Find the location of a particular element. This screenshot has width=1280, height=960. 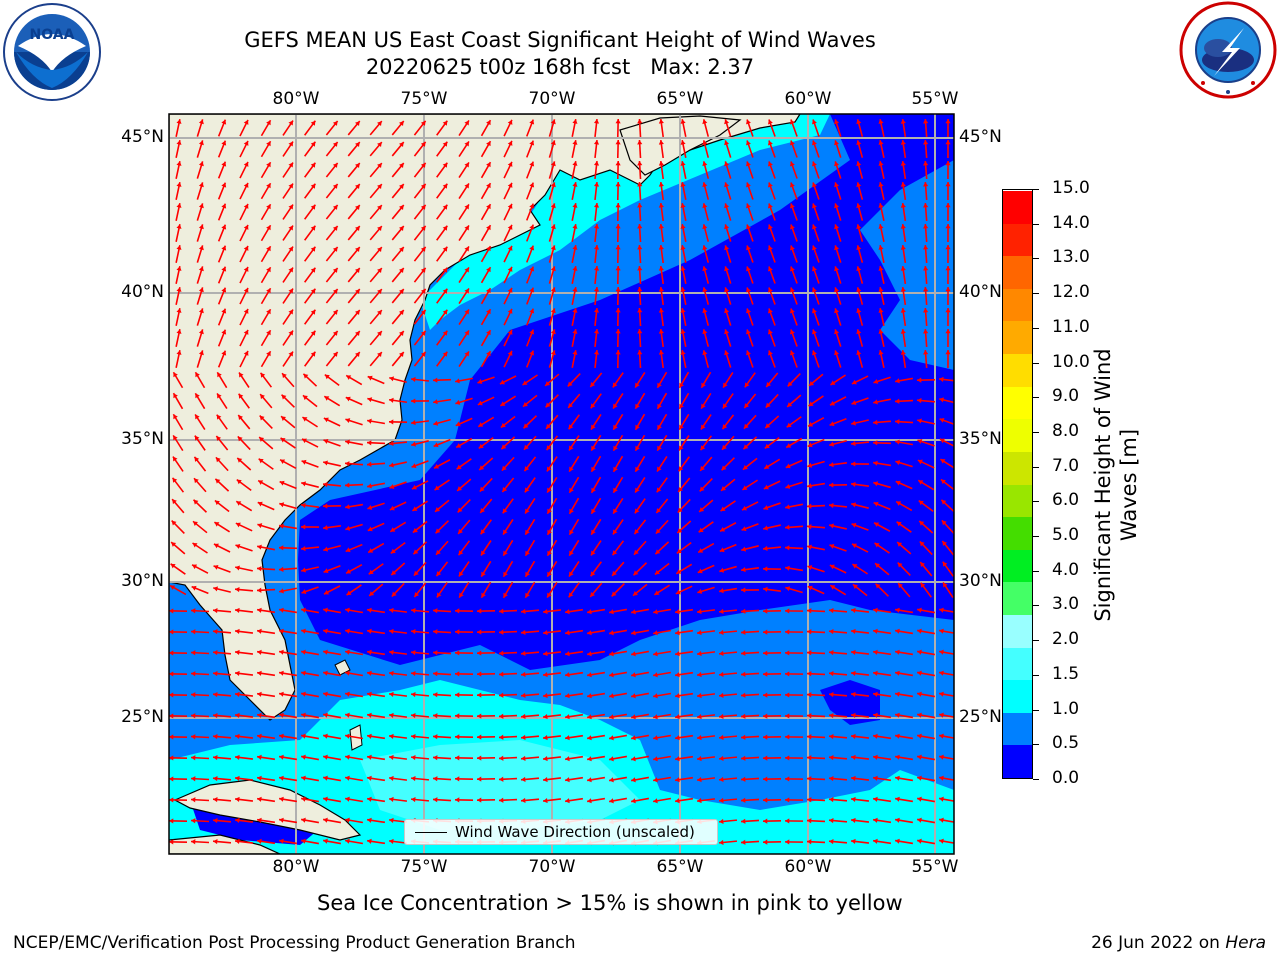

colorbar-tick-label: 1.5 is located at coordinates (1066, 673).